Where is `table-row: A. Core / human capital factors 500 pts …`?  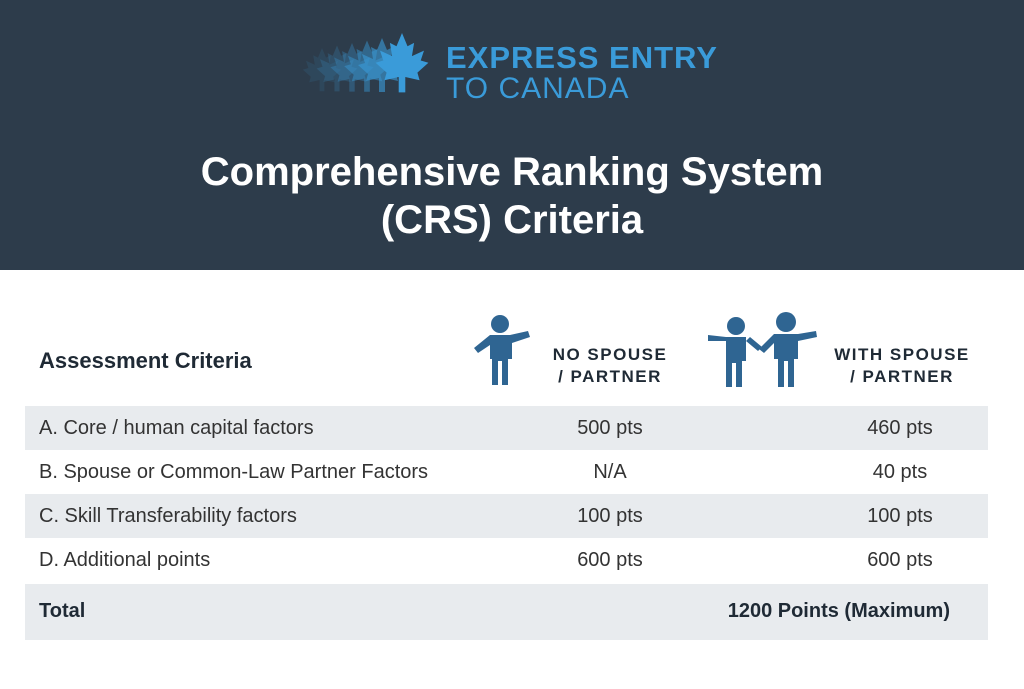 table-row: A. Core / human capital factors 500 pts … is located at coordinates (506, 428).